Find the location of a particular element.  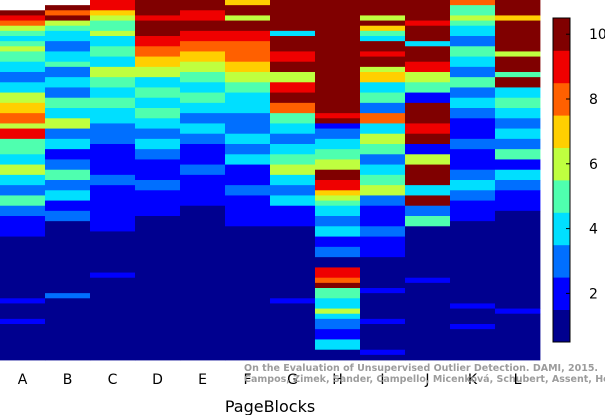

colorbar-tick-label: 4 is located at coordinates (593, 230).